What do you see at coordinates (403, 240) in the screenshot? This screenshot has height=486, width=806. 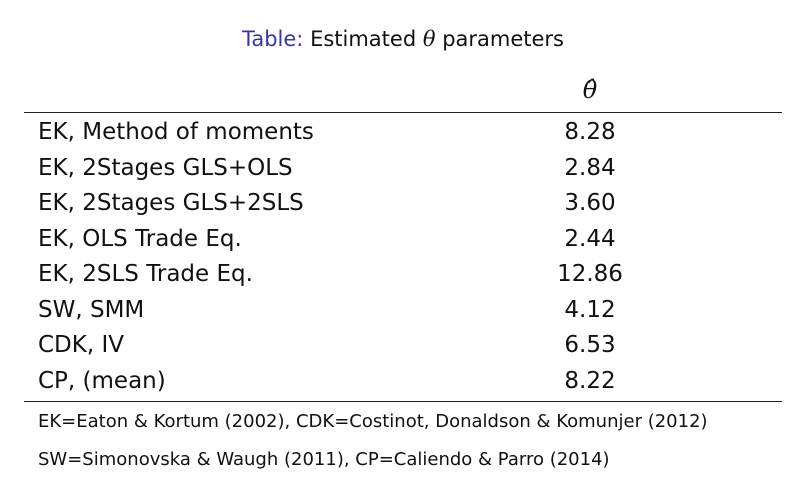 I see `table-row: EK, OLS Trade Eq. 2.44` at bounding box center [403, 240].